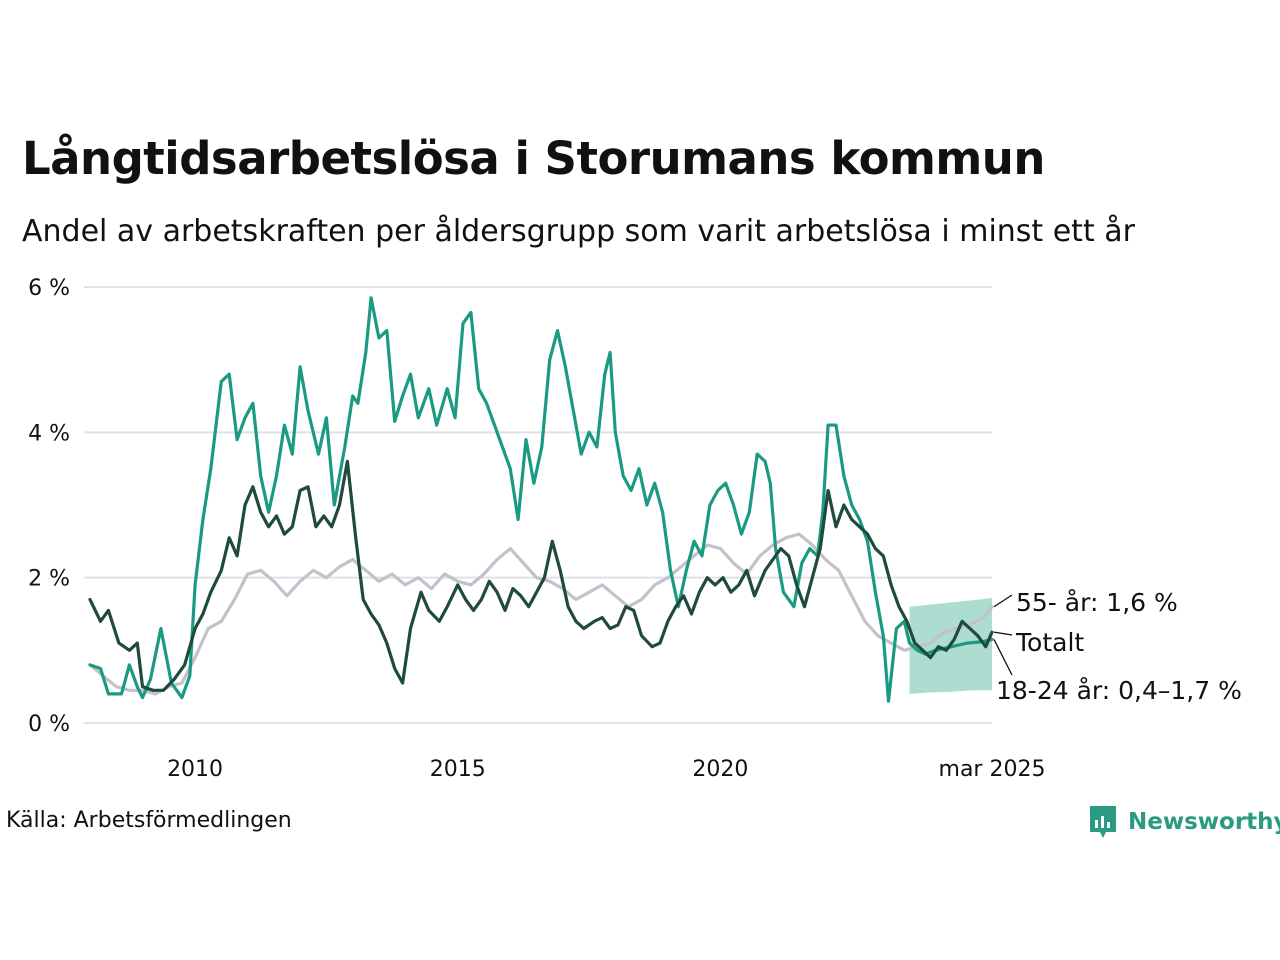 Image resolution: width=1280 pixels, height=960 pixels. What do you see at coordinates (1117, 646) in the screenshot?
I see `line-annotations: 55- år: 1,6 % Totalt 18-24 år: 0,4–1,7 %` at bounding box center [1117, 646].